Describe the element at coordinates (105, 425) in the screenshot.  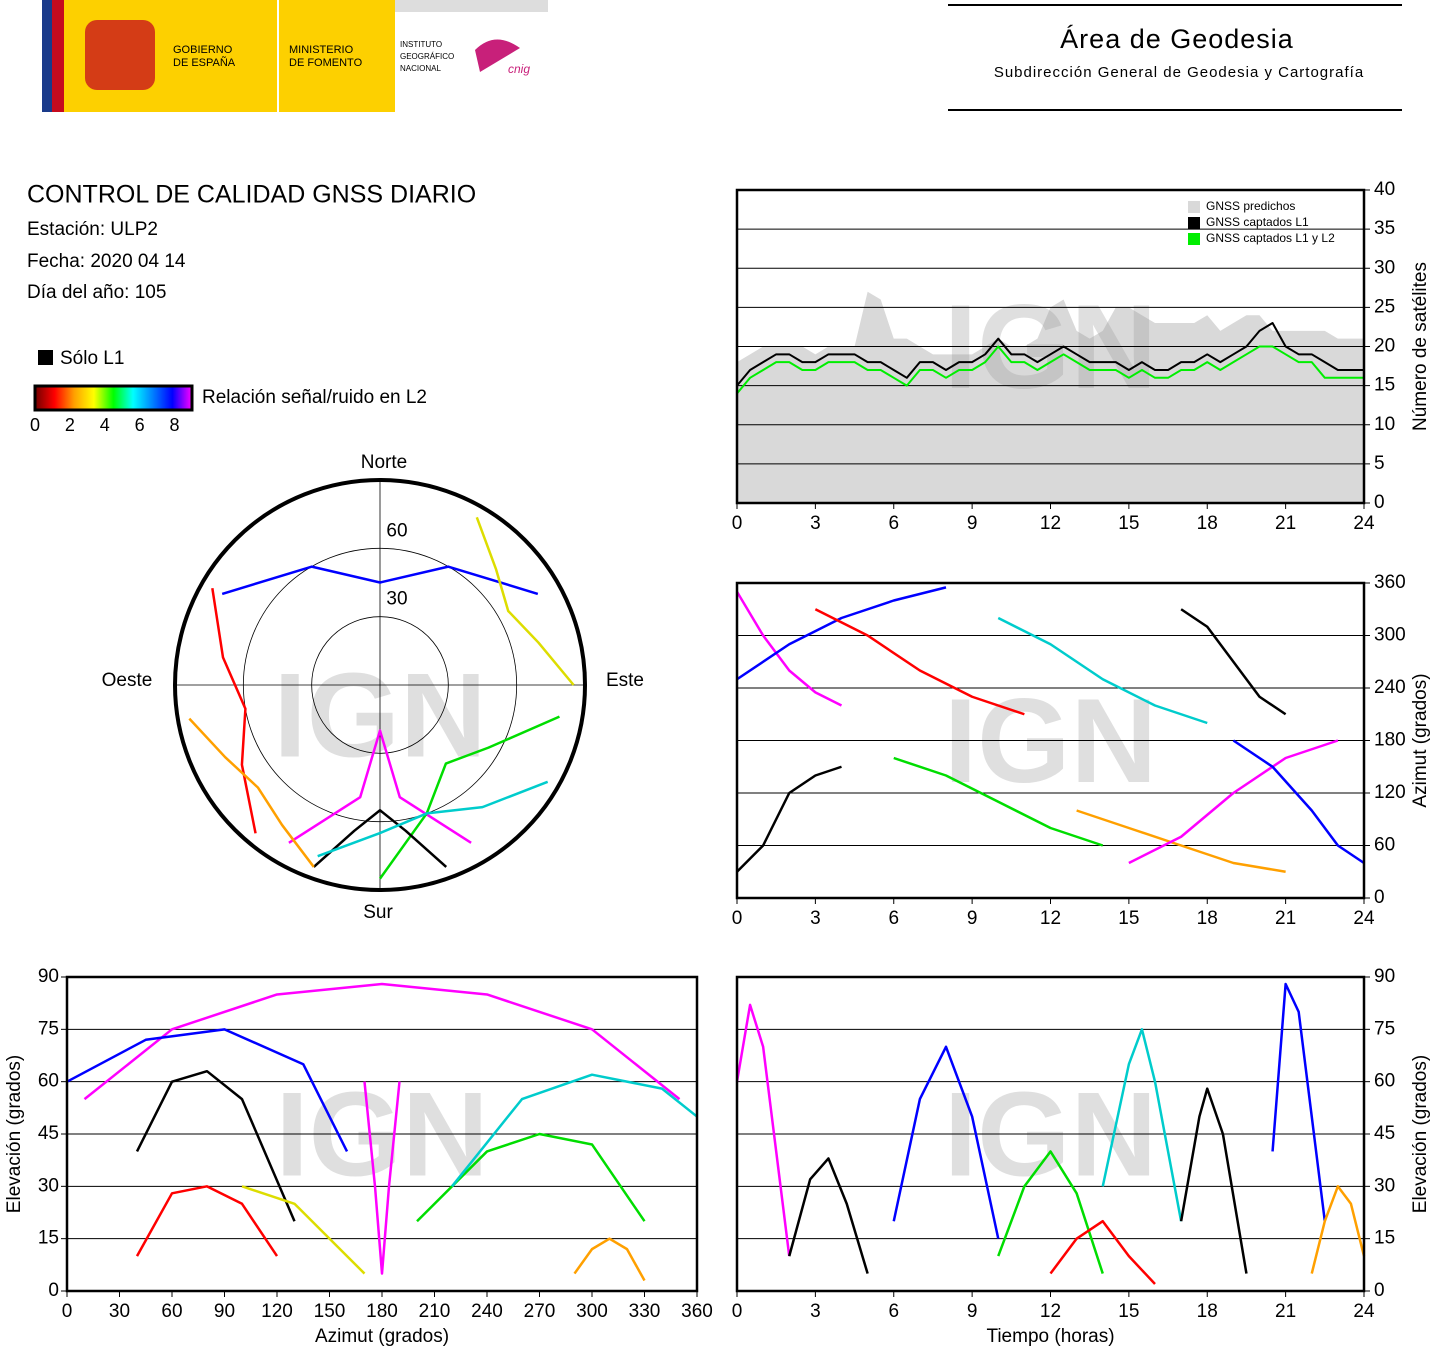
I see `colorbar-tick-label: 4` at that location.